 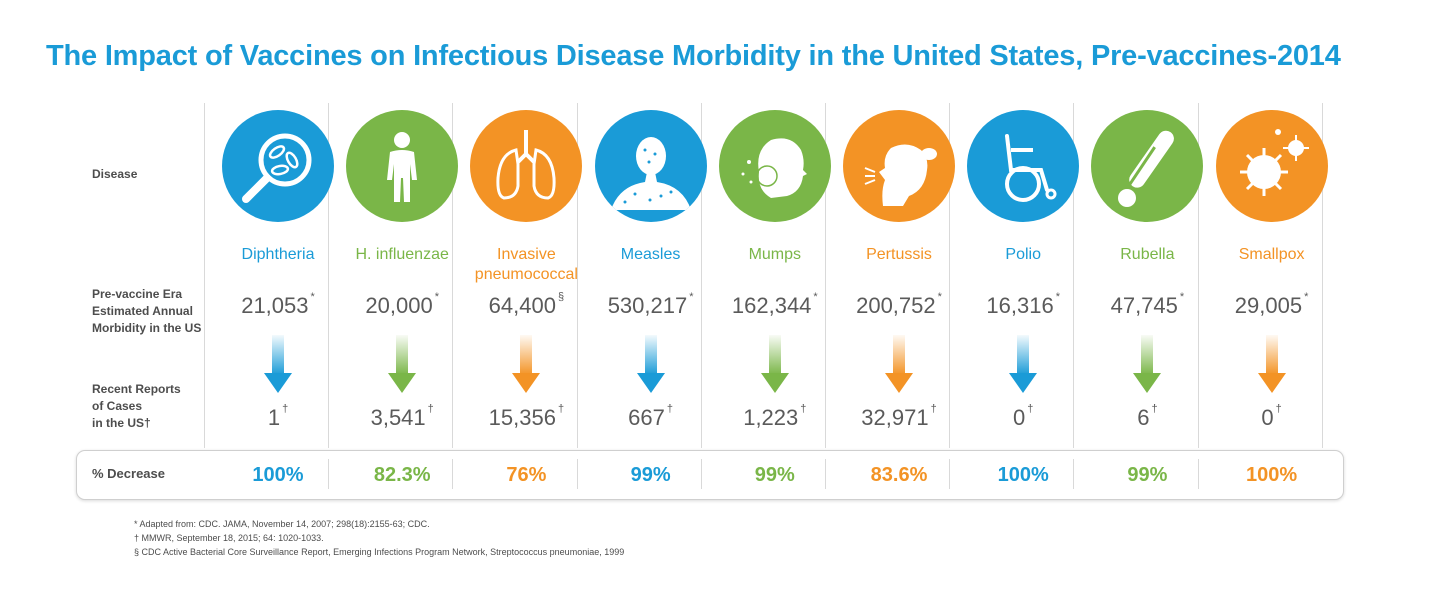 What do you see at coordinates (1147, 304) in the screenshot?
I see `pre-vaccine-value: 47,745 *` at bounding box center [1147, 304].